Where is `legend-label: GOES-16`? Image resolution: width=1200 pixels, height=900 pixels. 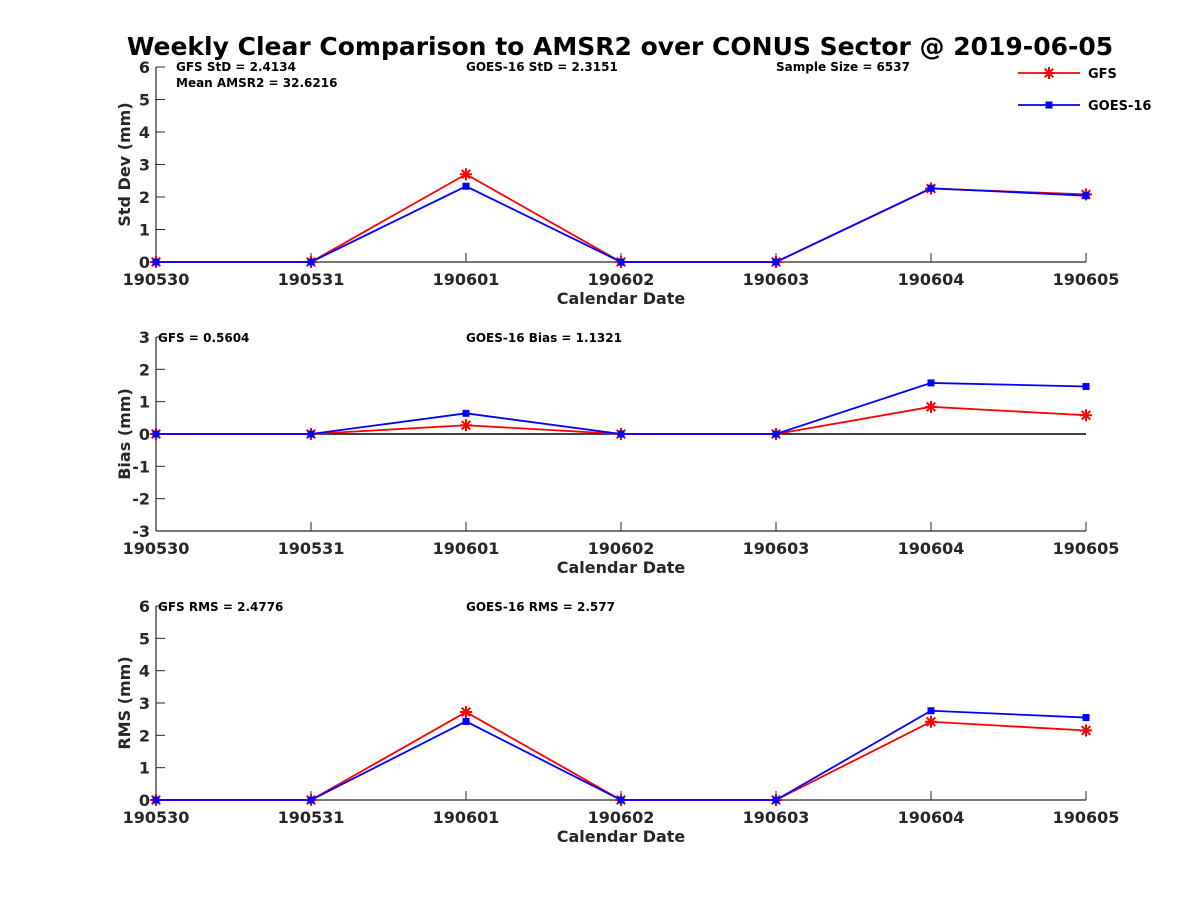 legend-label: GOES-16 is located at coordinates (1119, 106).